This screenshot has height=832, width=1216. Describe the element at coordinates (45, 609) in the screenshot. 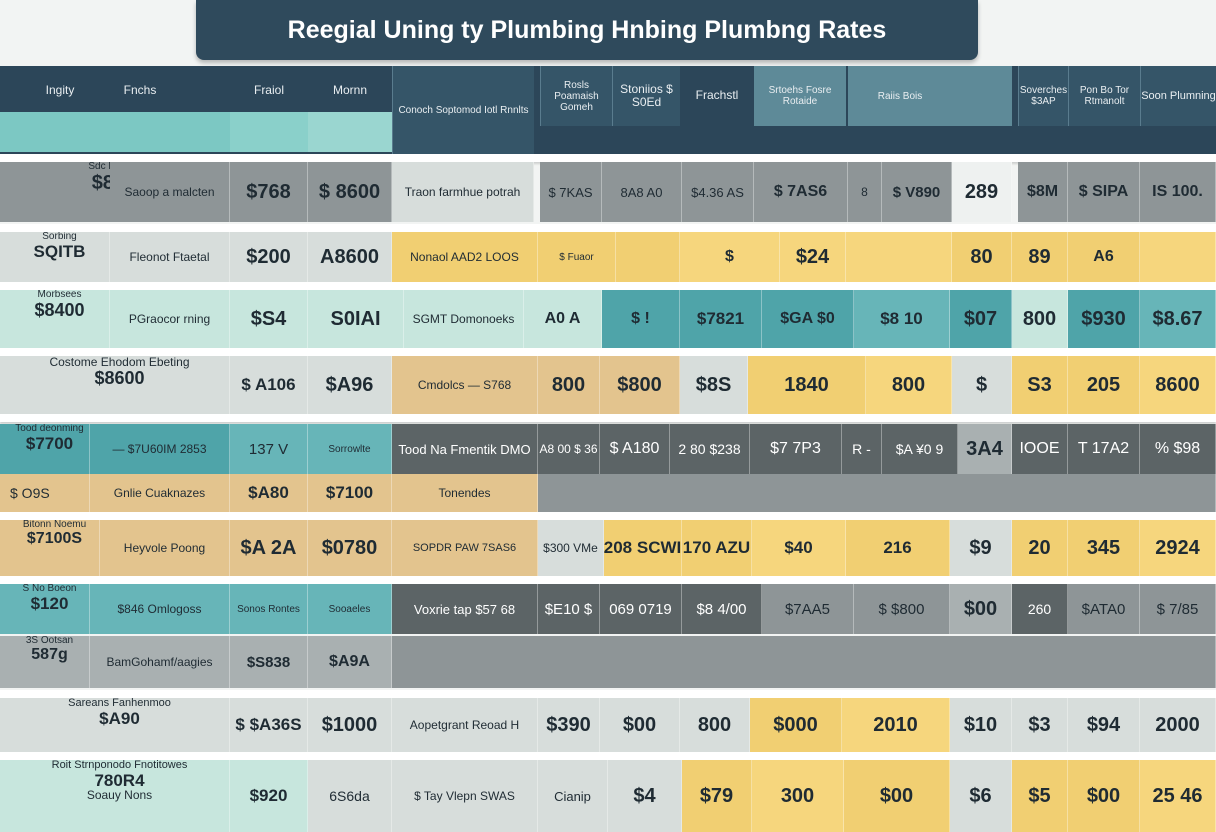

I see `table-cell: S No Boeon $120` at that location.